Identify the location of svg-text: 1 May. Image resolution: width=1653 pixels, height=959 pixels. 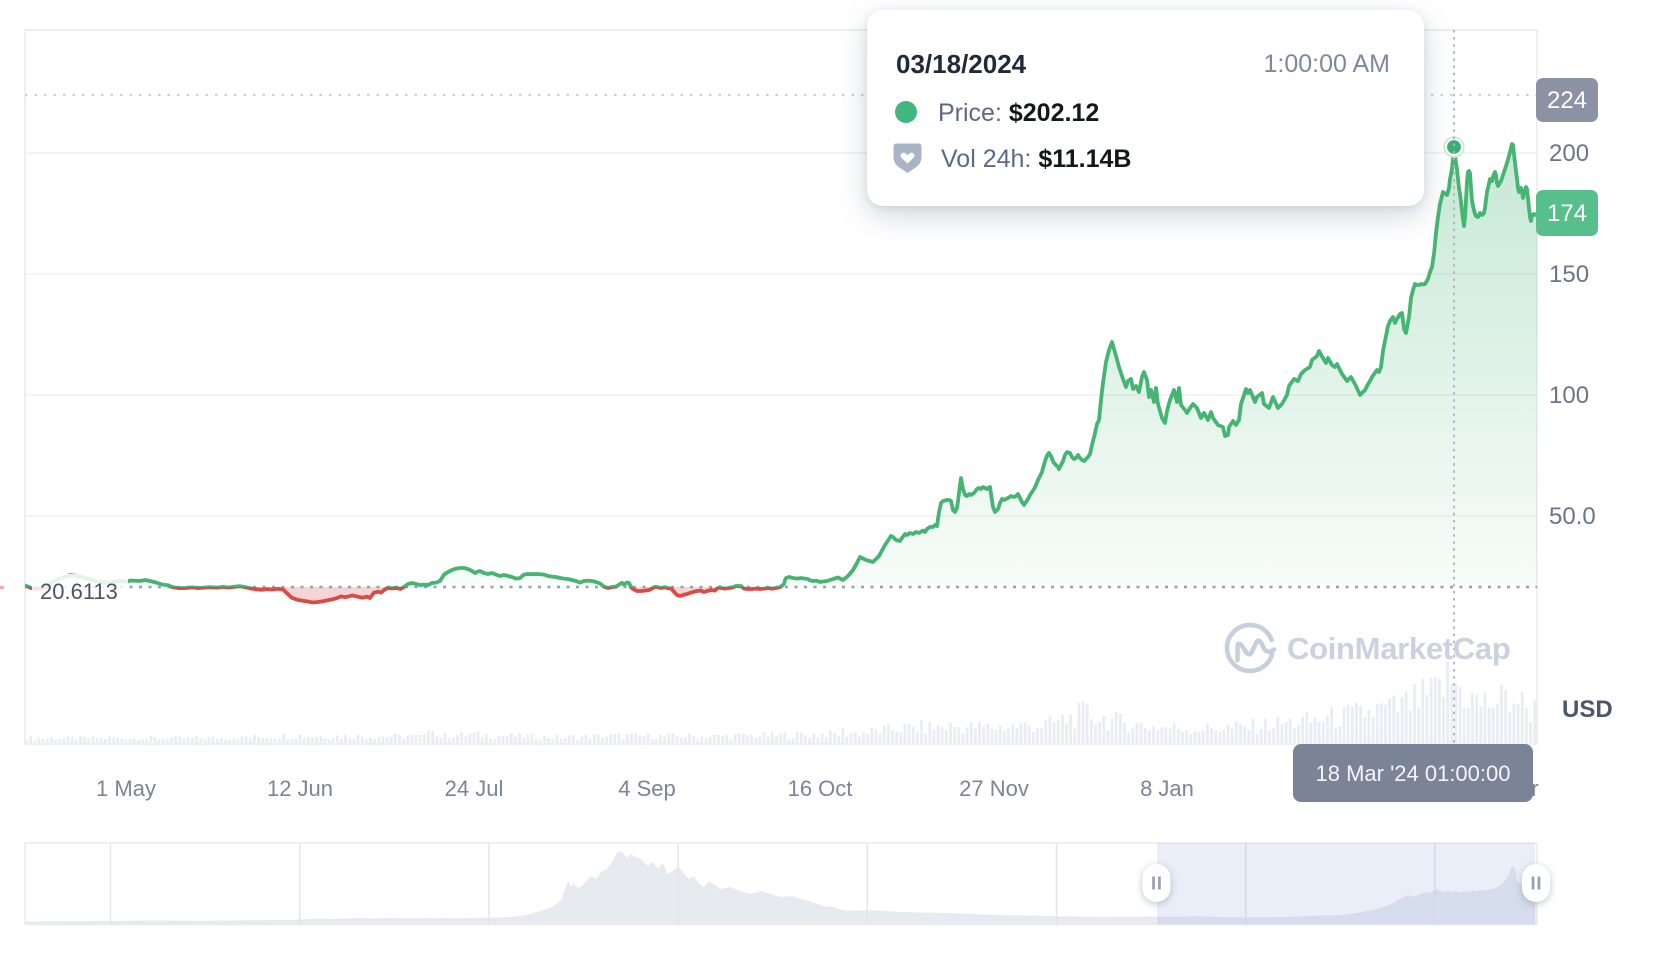
(126, 788).